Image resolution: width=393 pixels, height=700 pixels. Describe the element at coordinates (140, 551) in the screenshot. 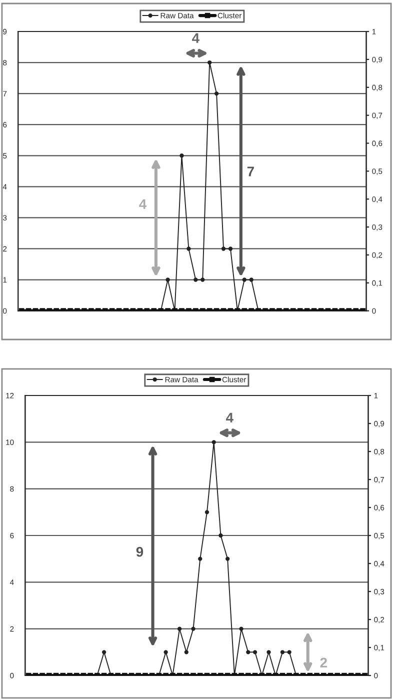

I see `annotation: 9` at that location.